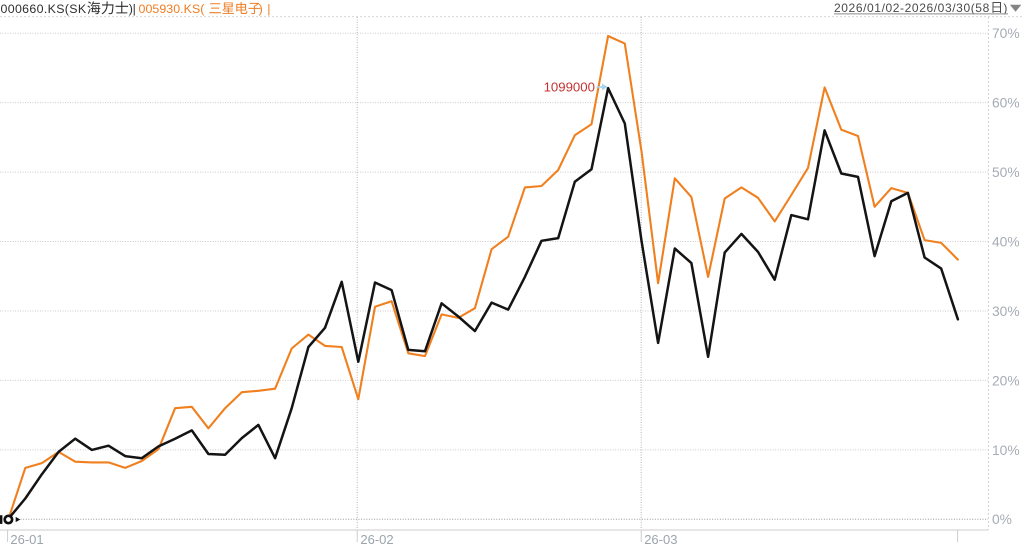 The width and height of the screenshot is (1024, 547). What do you see at coordinates (172, 9) in the screenshot?
I see `svg-text: 005930.KS(` at bounding box center [172, 9].